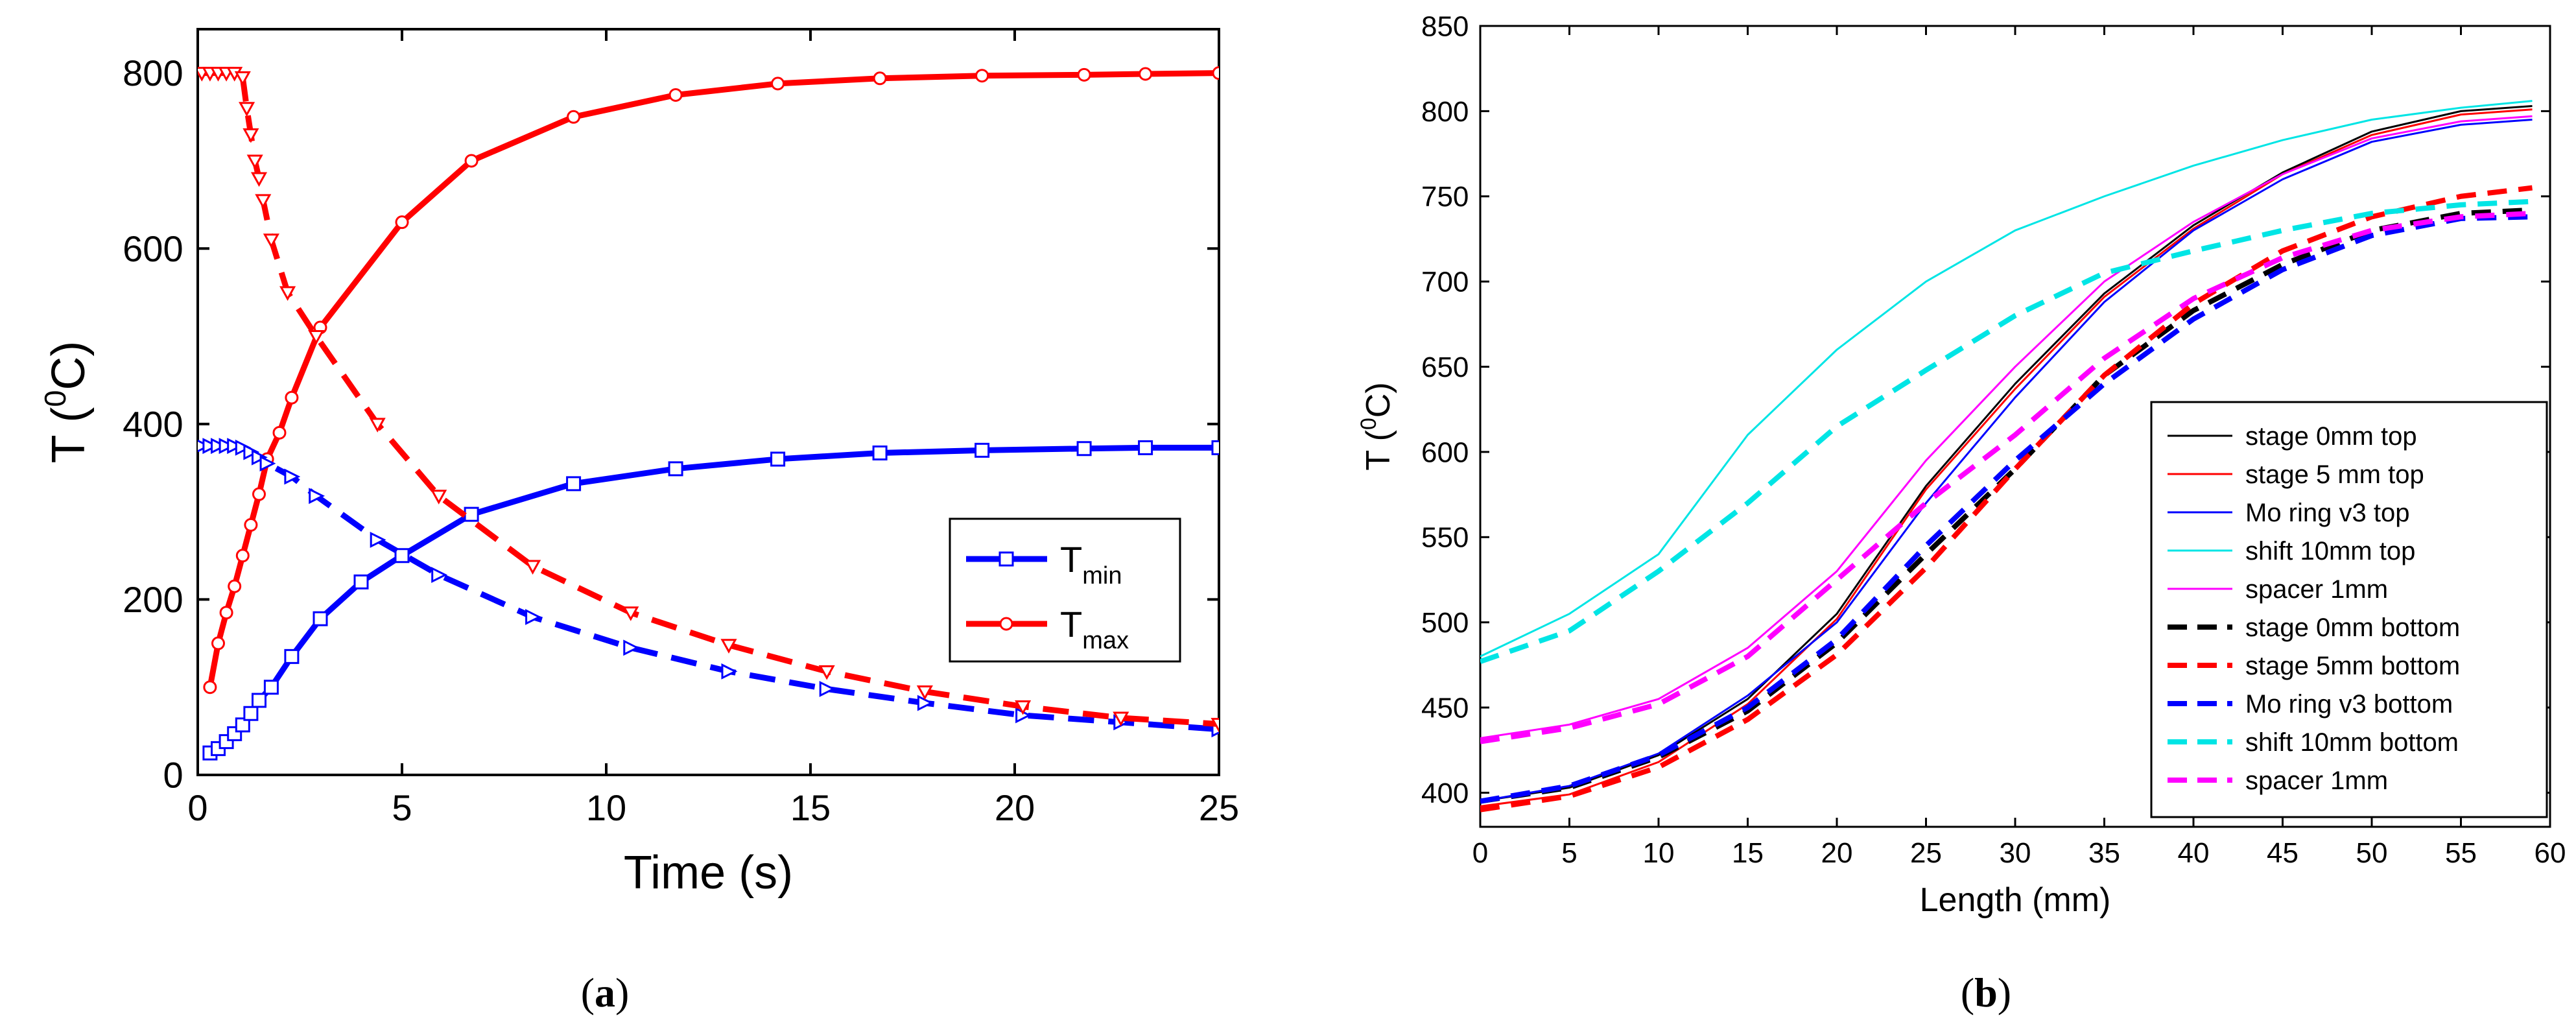 This screenshot has width=2576, height=1022. What do you see at coordinates (1445, 538) in the screenshot?
I see `y-tick-label: 550` at bounding box center [1445, 538].